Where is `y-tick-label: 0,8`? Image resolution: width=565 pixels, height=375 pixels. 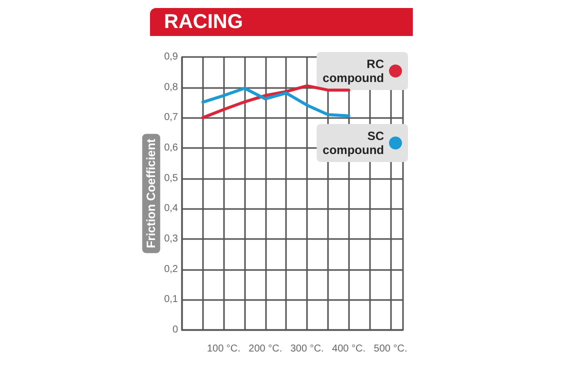
y-tick-label: 0,8 is located at coordinates (171, 87).